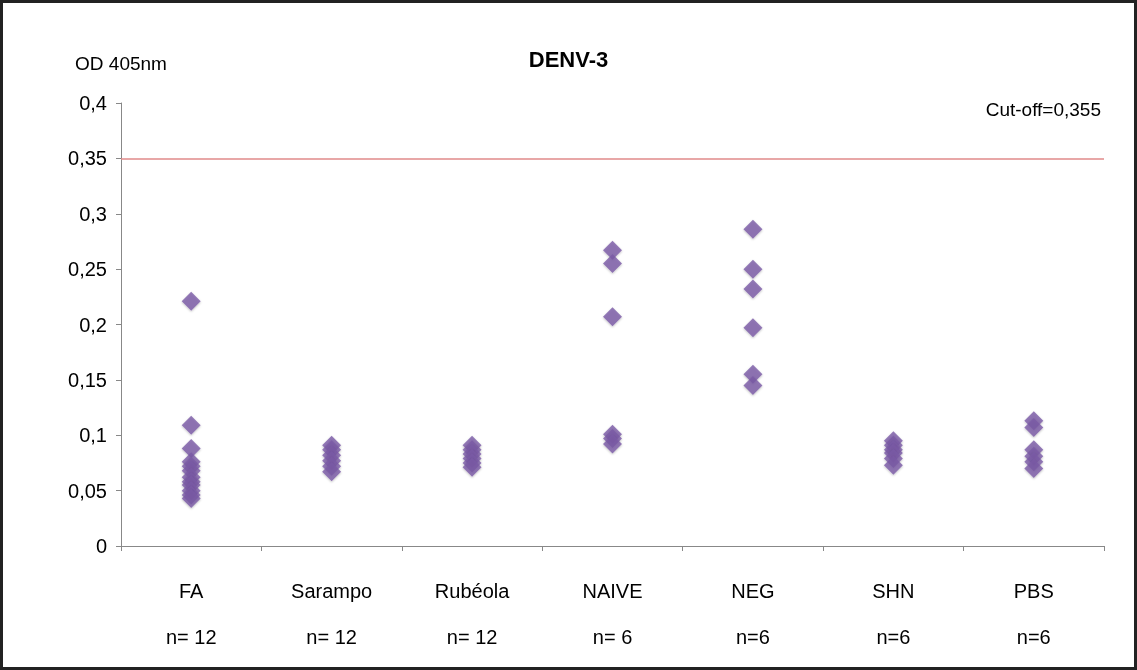  I want to click on y-tick-label: 0,3, so click(93, 213).